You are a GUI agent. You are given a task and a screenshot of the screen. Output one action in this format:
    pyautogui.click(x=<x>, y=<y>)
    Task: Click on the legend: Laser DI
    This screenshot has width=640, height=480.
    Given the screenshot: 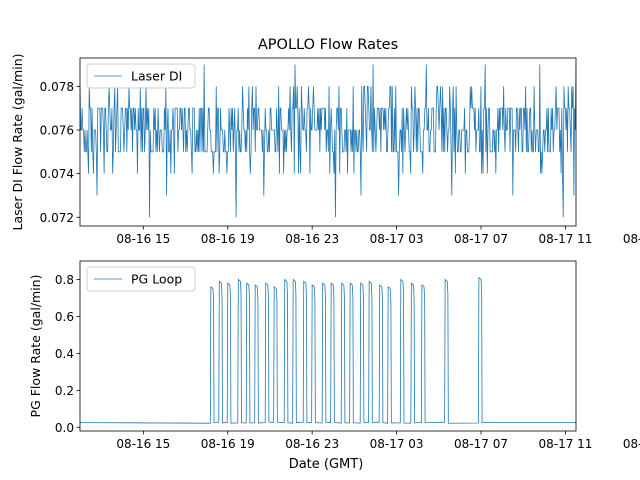 What is the action you would take?
    pyautogui.click(x=141, y=76)
    